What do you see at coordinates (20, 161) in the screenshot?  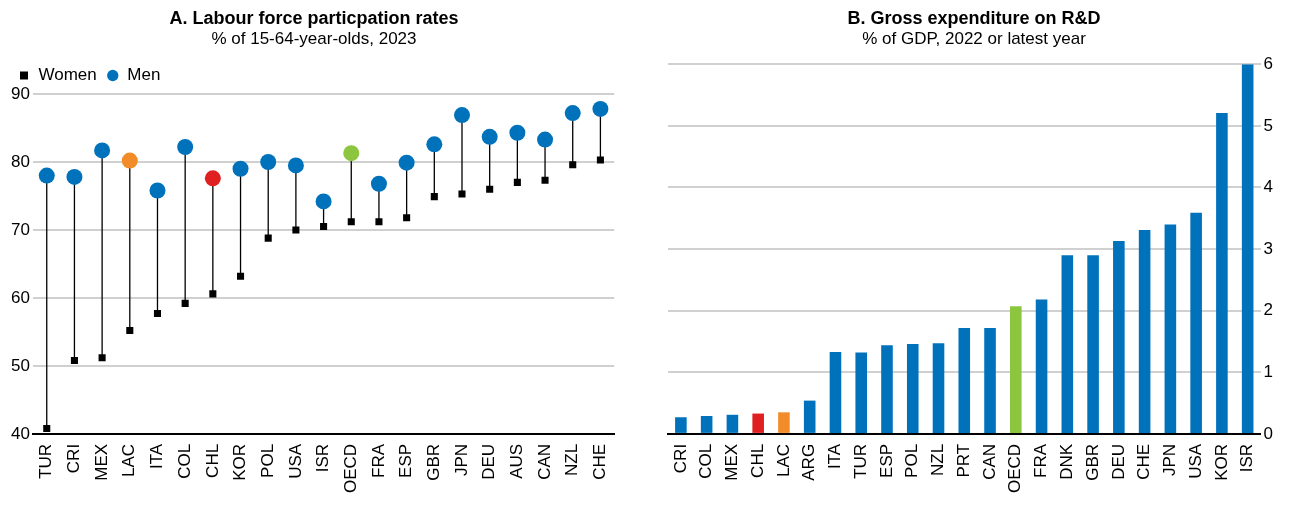 I see `y-tick-label: 80` at bounding box center [20, 161].